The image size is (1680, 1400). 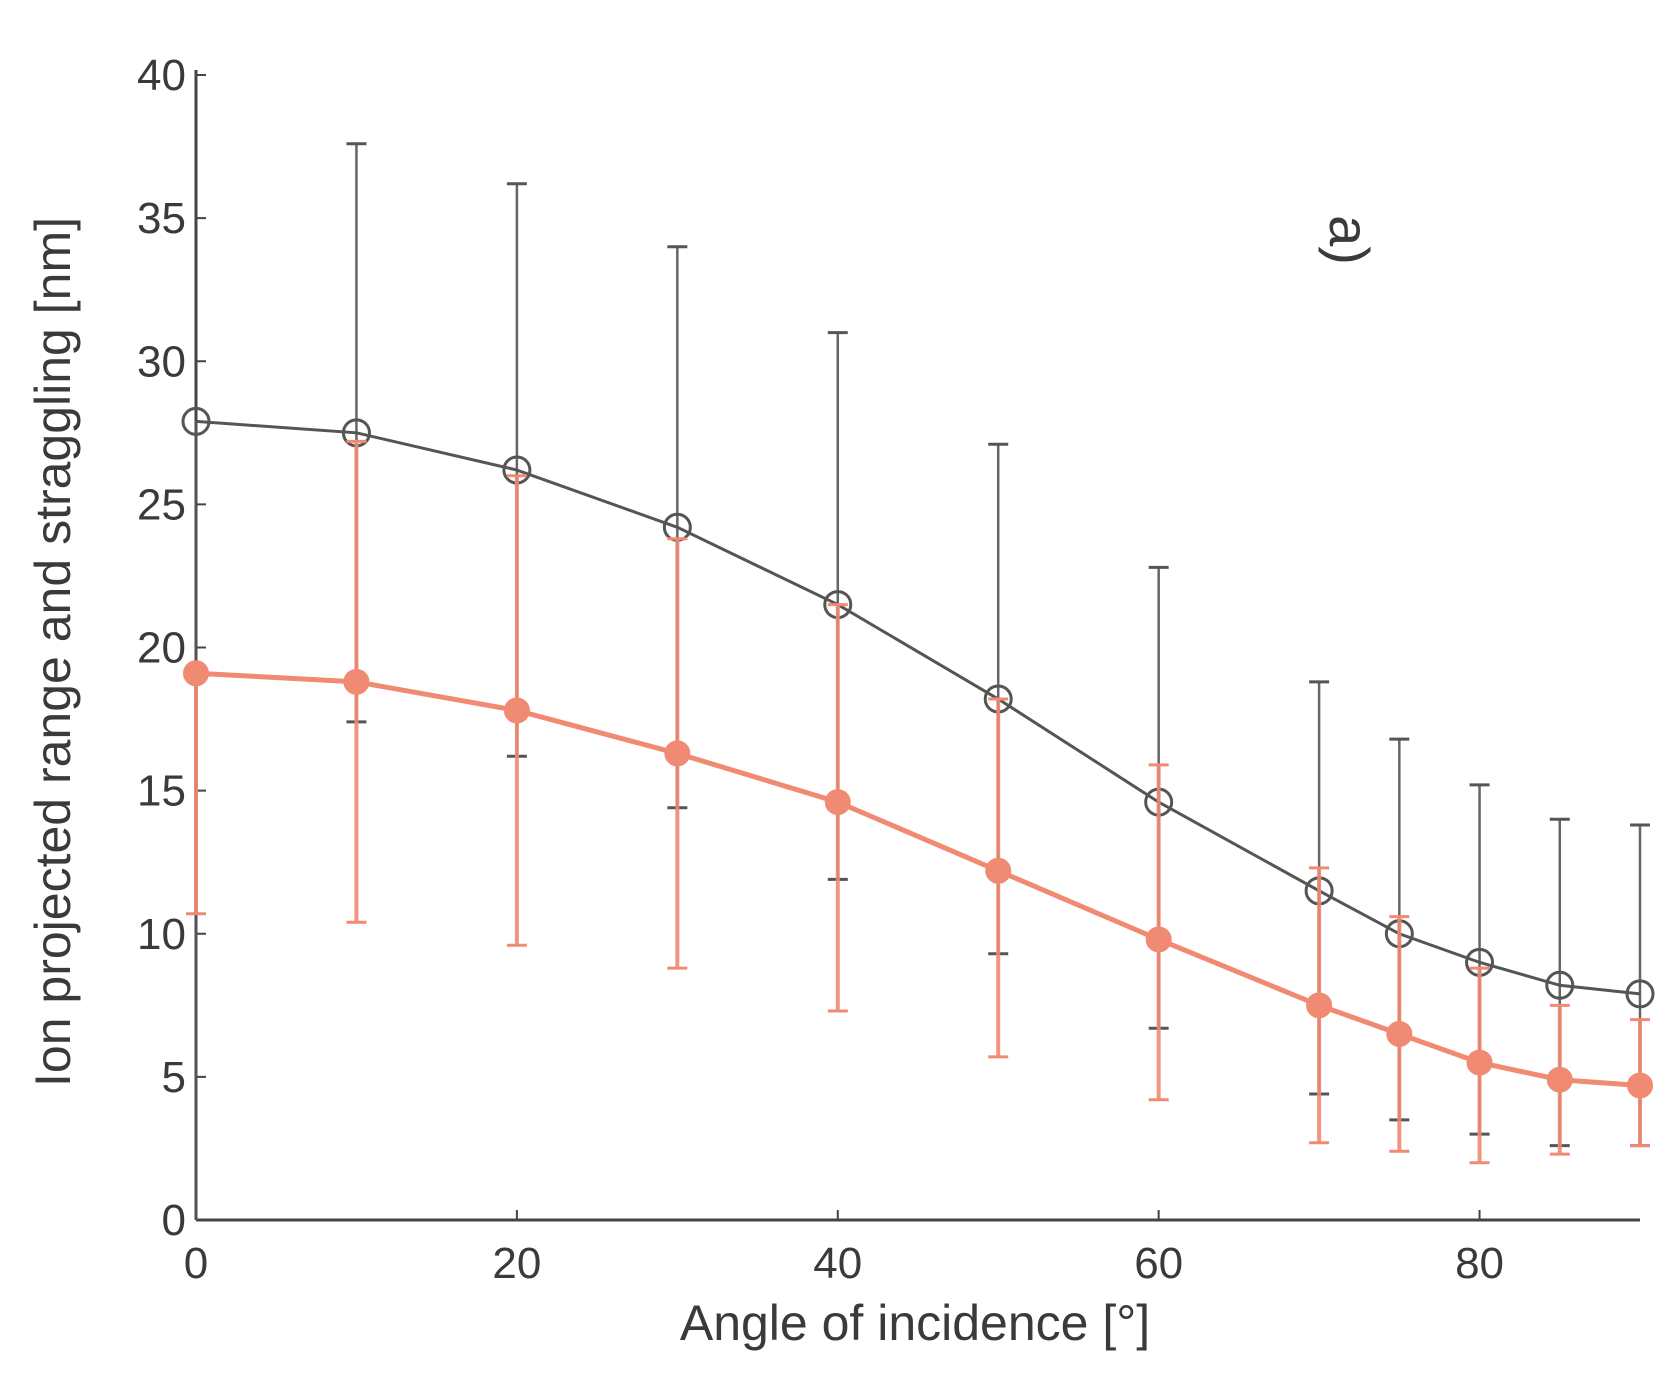 I want to click on y-axis-label: Ion projected range and straggling [nm], so click(x=53, y=652).